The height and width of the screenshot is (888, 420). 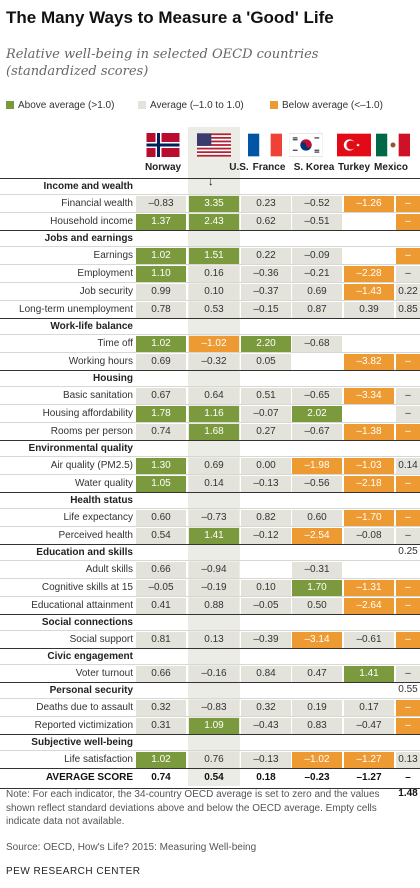 I want to click on value-cell: –0.56, so click(x=317, y=484).